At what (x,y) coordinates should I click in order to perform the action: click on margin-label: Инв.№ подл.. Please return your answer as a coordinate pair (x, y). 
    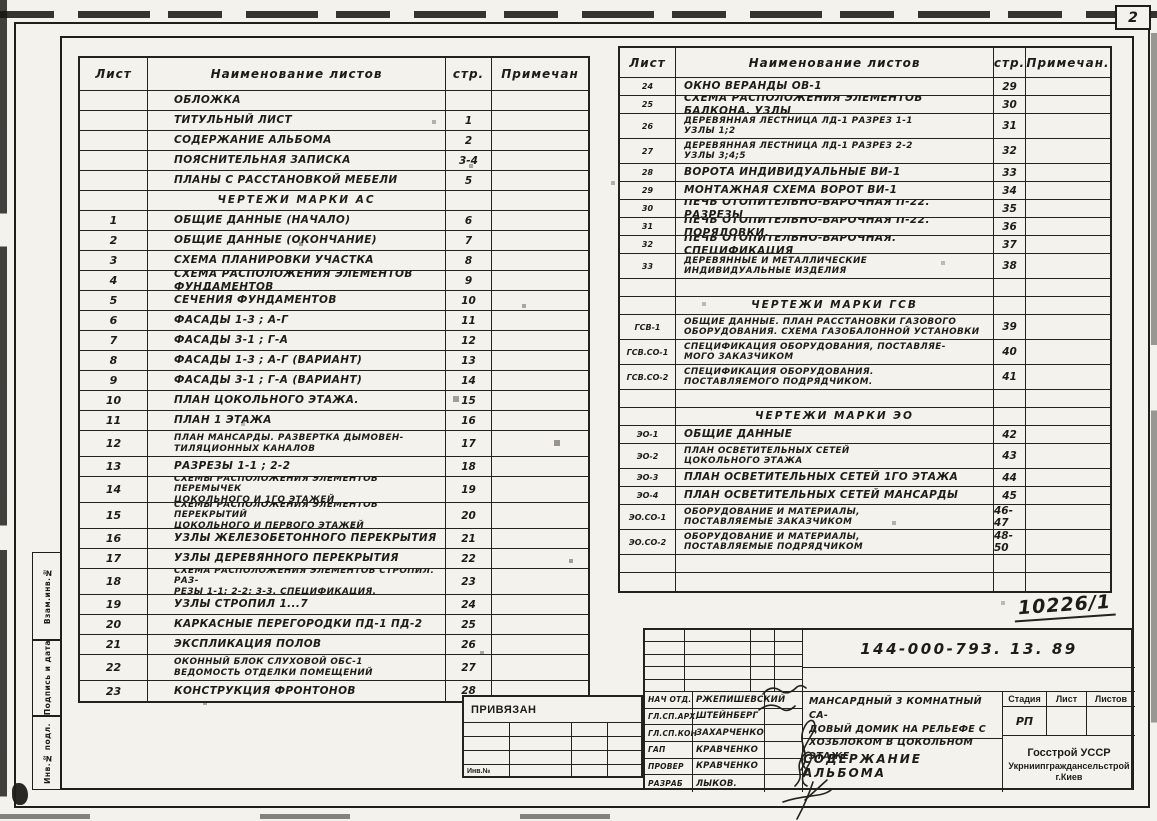
    Looking at the image, I should click on (47, 753).